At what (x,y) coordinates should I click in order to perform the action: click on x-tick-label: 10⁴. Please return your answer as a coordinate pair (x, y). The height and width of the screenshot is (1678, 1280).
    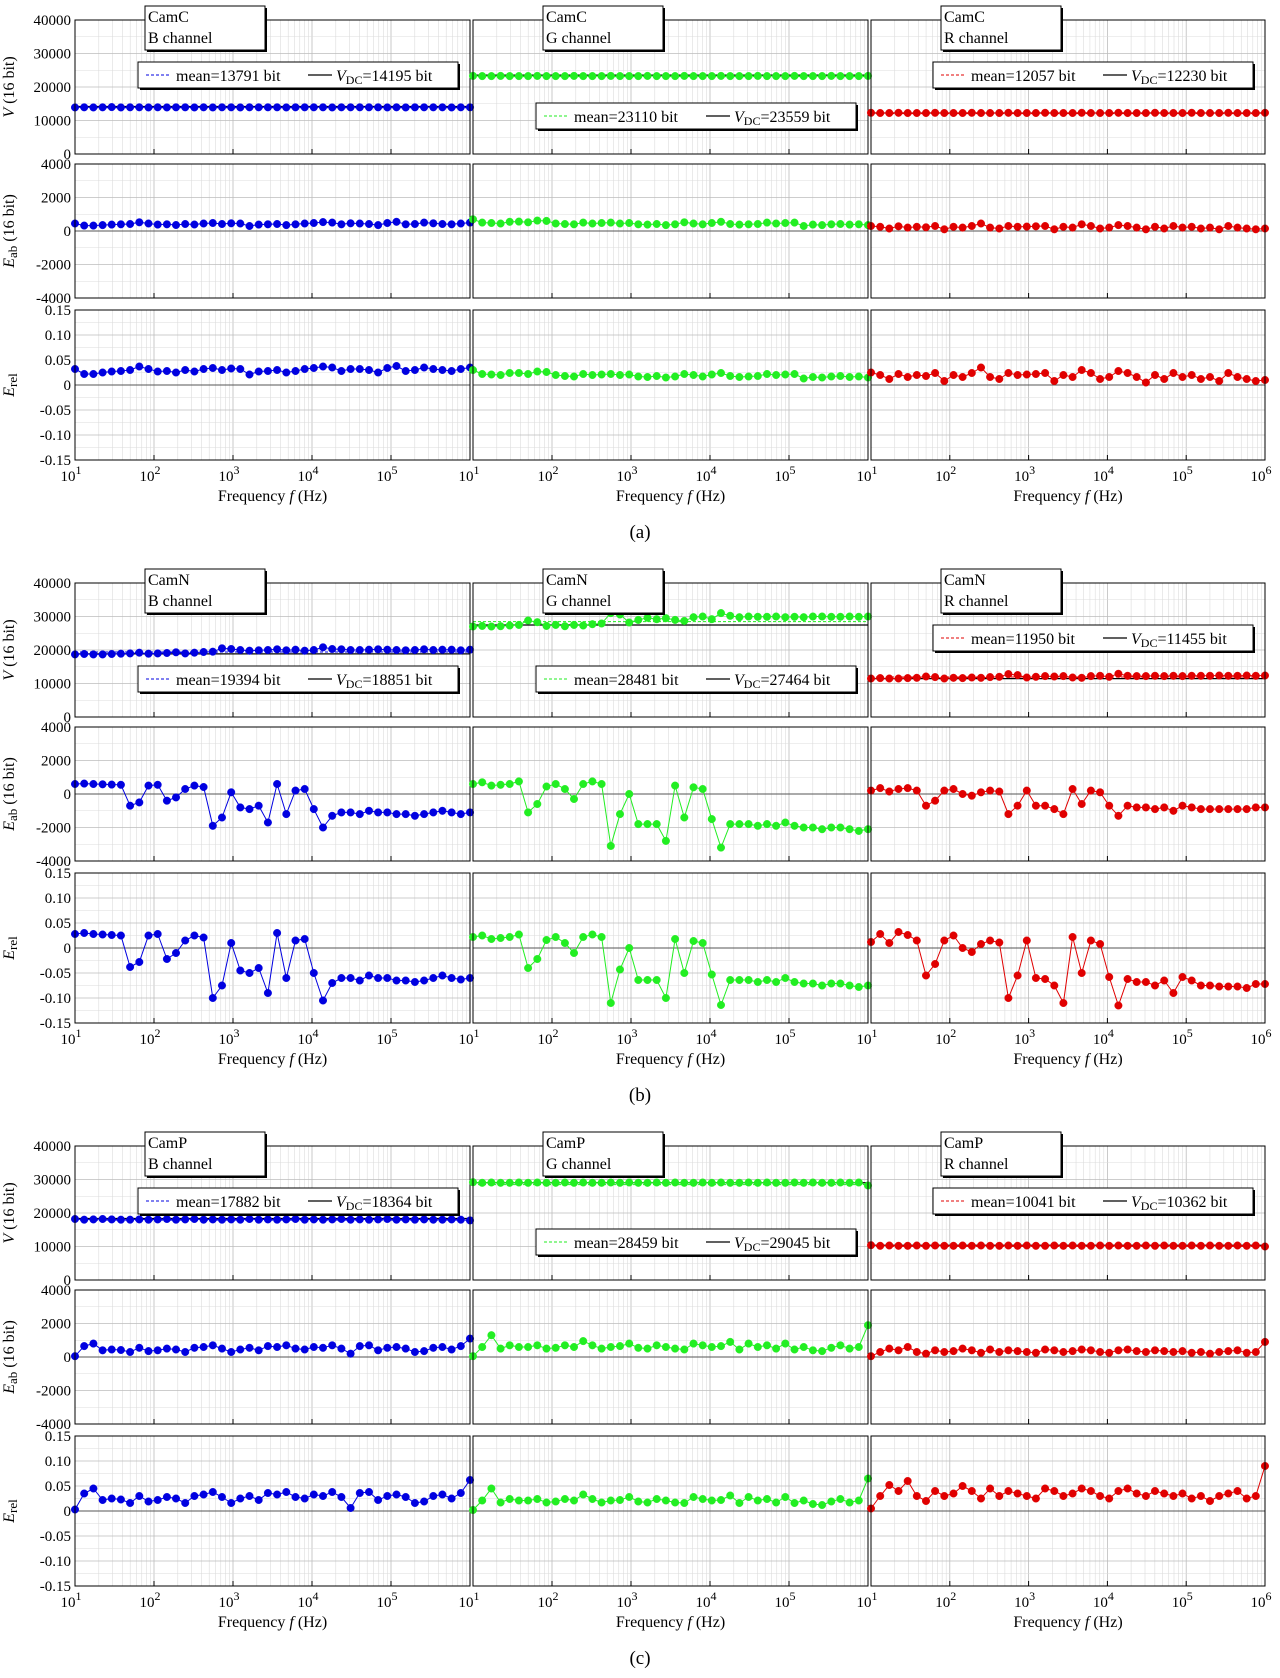
    Looking at the image, I should click on (308, 474).